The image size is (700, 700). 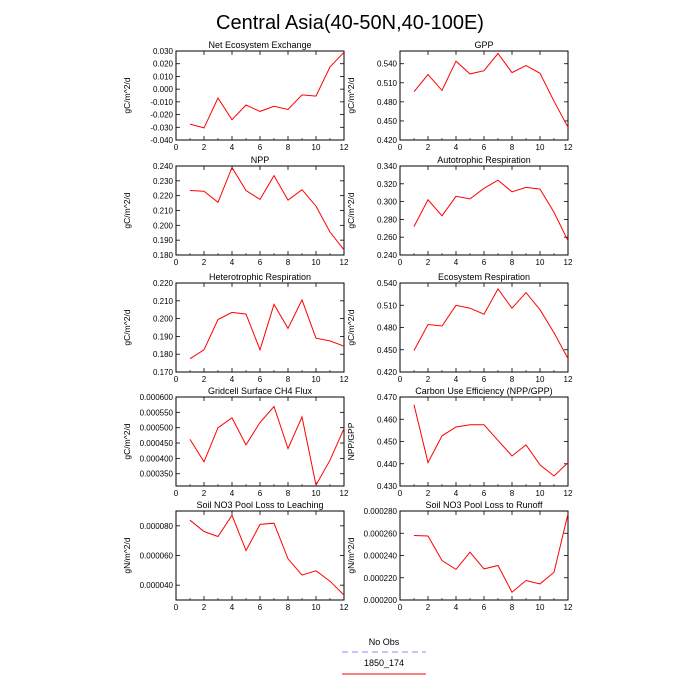 I want to click on y-tick-label: 0.260, so click(x=387, y=237).